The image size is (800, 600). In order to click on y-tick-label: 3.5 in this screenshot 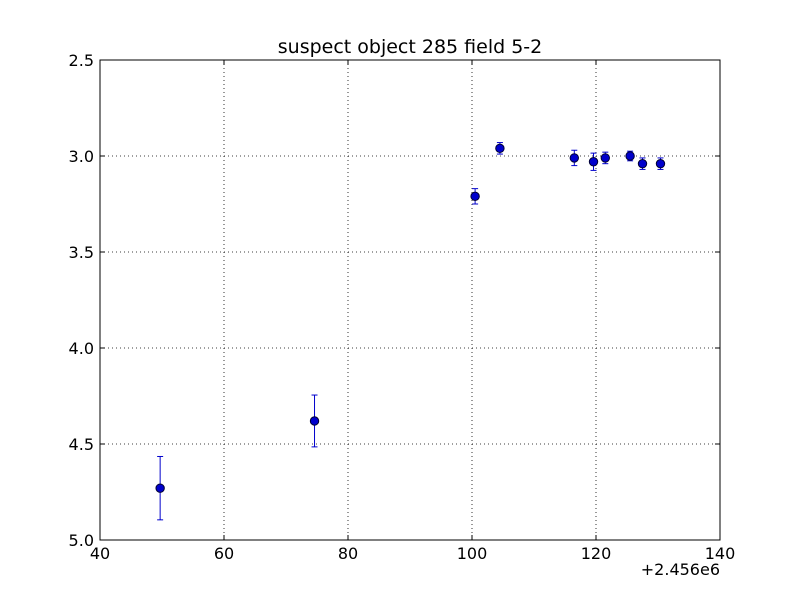, I will do `click(81, 252)`.